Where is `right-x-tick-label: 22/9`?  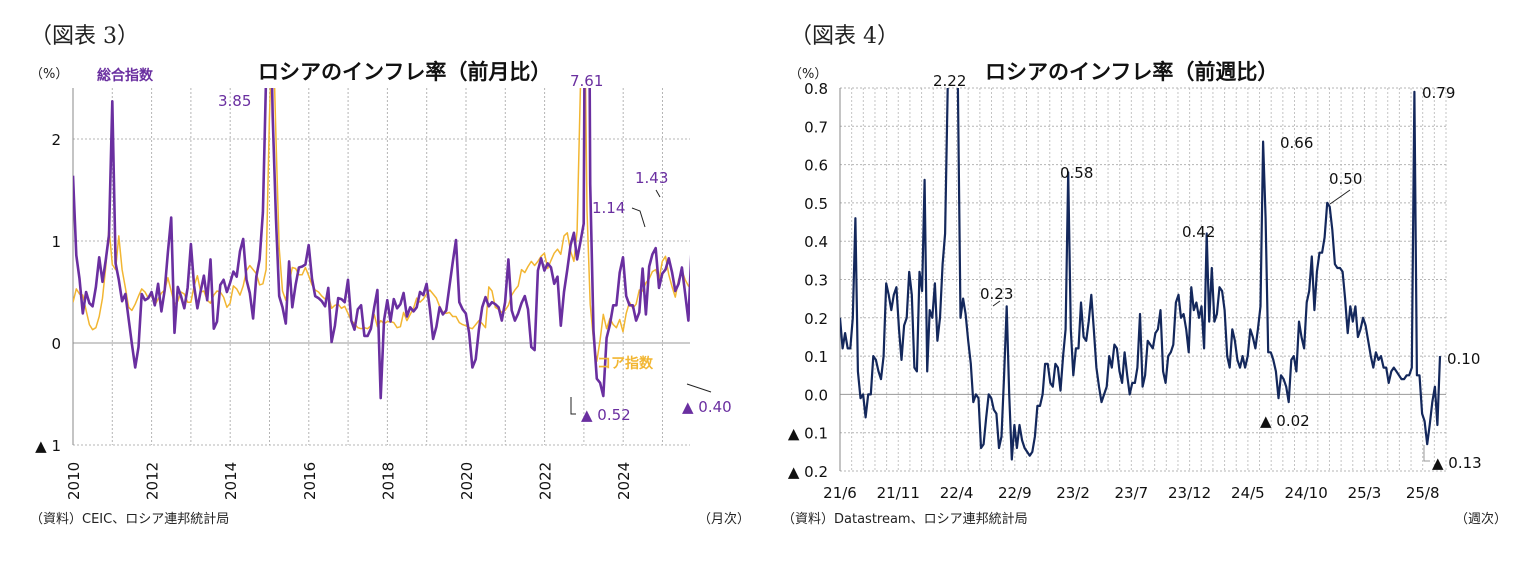 right-x-tick-label: 22/9 is located at coordinates (1015, 493).